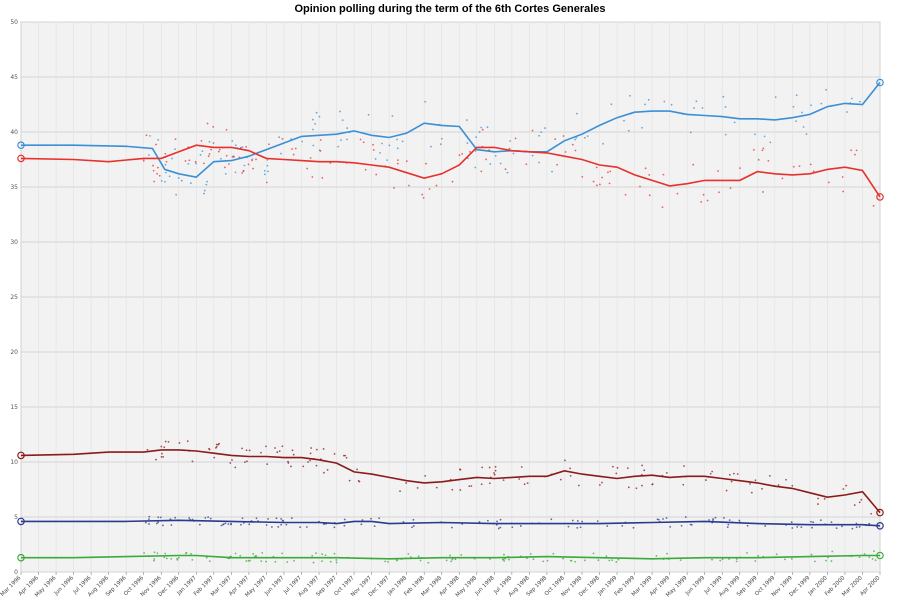 This screenshot has height=600, width=900. Describe the element at coordinates (14, 297) in the screenshot. I see `y-tick-label: 25` at that location.